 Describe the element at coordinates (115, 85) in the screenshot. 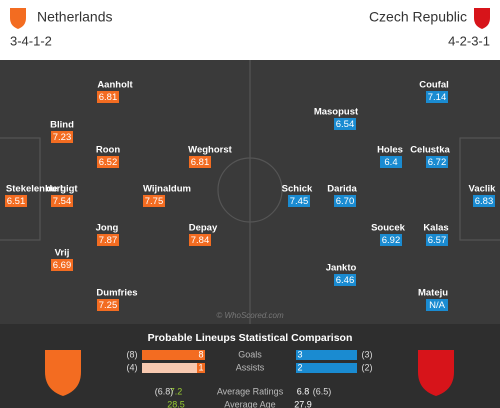

I see `player-name: Aanholt` at that location.